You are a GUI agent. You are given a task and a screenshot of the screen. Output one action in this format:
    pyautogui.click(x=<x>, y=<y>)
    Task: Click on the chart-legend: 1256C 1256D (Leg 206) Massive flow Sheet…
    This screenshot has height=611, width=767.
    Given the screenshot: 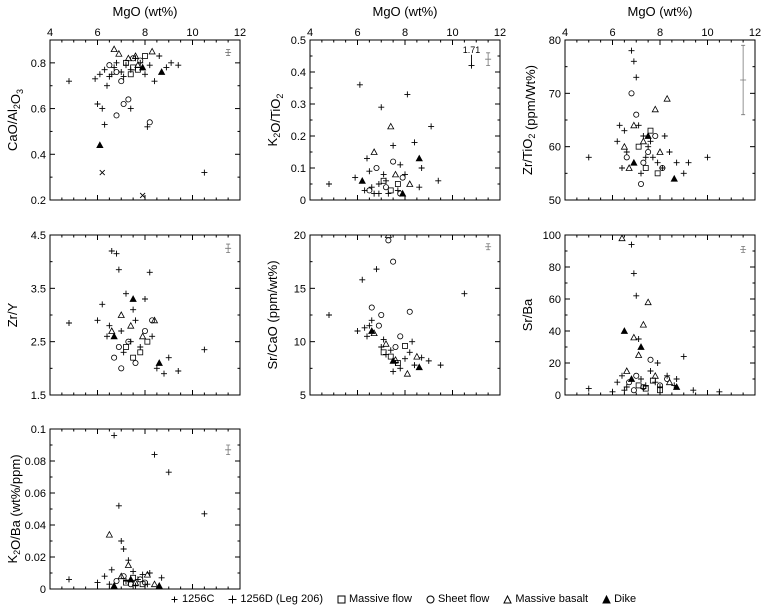 What is the action you would take?
    pyautogui.click(x=465, y=599)
    